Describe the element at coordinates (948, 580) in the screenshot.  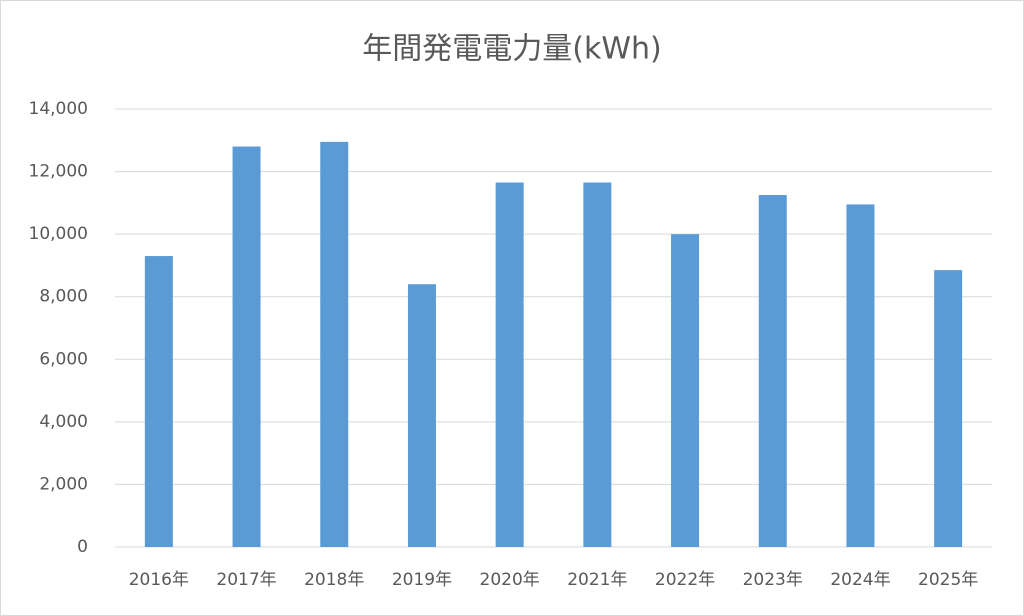
I see `x-tick-label: 2025年` at that location.